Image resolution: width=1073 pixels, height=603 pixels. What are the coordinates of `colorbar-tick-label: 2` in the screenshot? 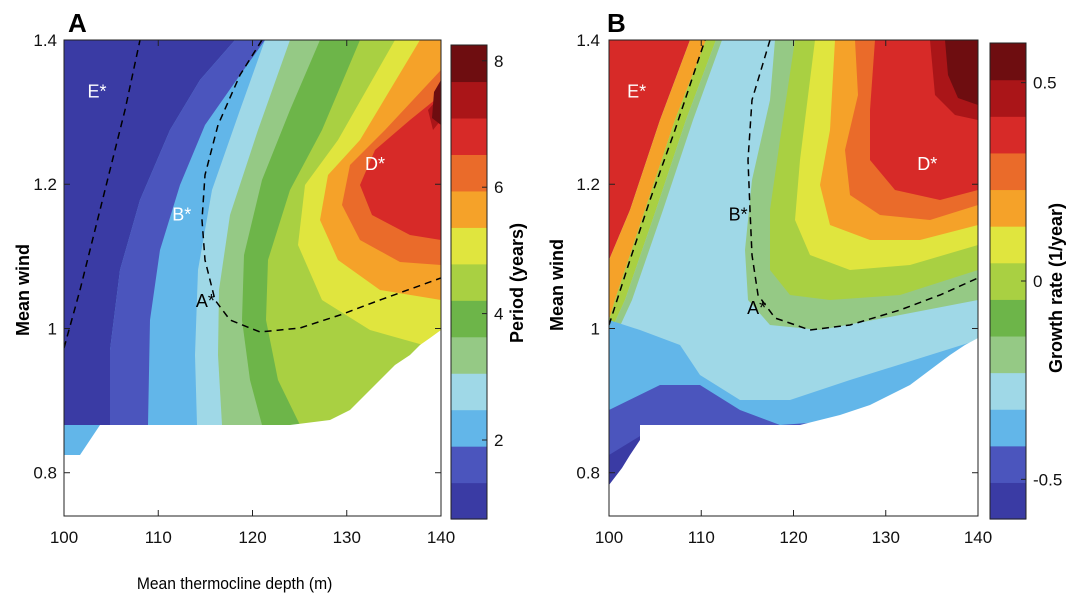 It's located at (498, 440).